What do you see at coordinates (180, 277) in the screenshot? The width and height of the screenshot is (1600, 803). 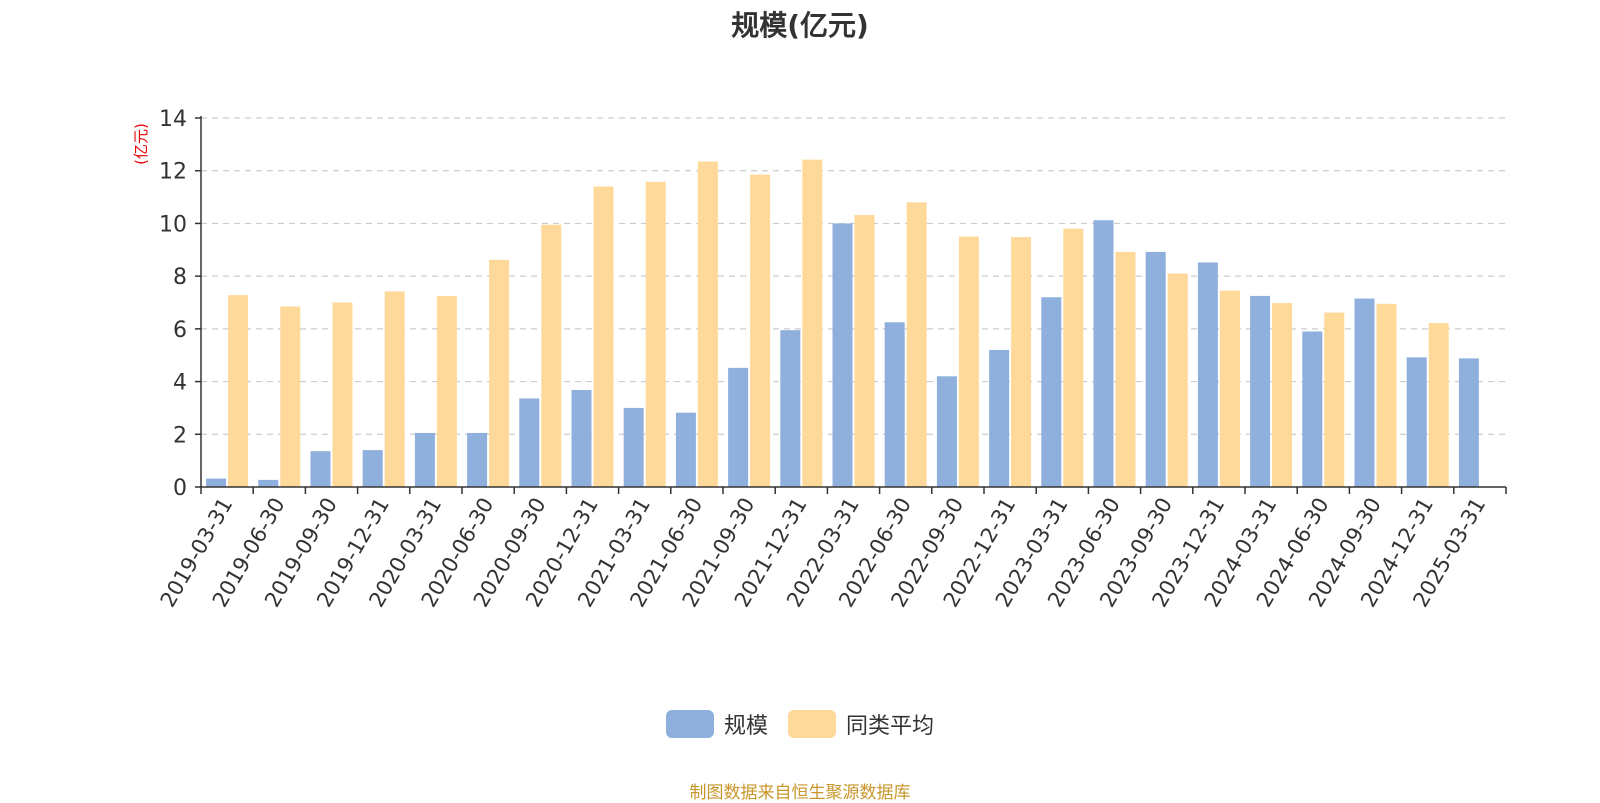 I see `y-tick-label: 8` at bounding box center [180, 277].